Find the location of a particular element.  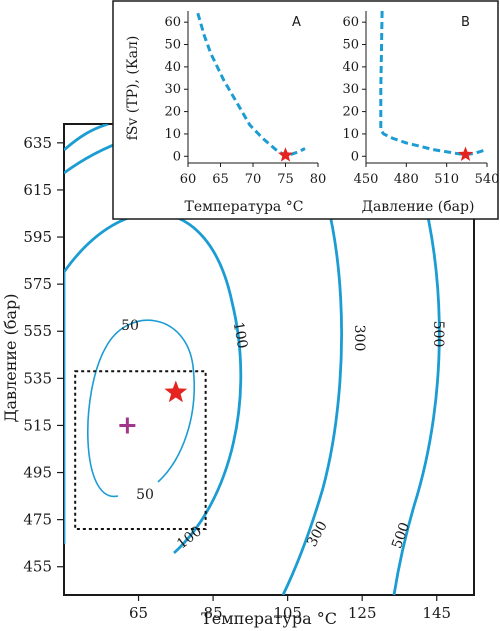

main-y-tick-label: 515 is located at coordinates (37, 425).